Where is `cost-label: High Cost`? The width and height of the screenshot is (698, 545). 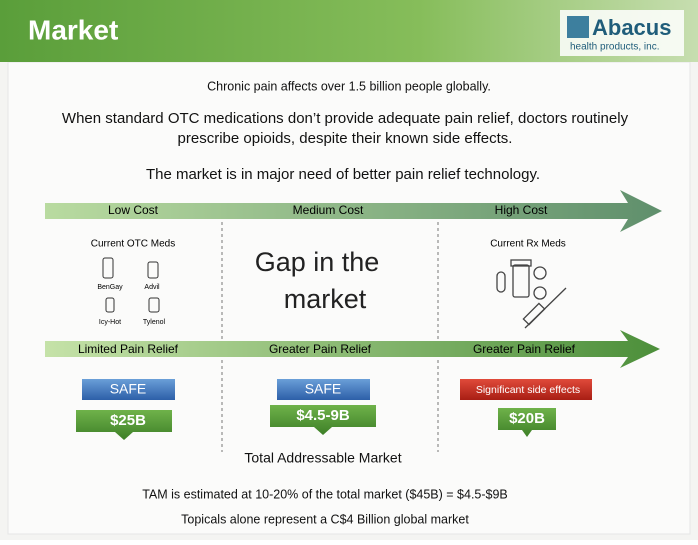 cost-label: High Cost is located at coordinates (521, 210).